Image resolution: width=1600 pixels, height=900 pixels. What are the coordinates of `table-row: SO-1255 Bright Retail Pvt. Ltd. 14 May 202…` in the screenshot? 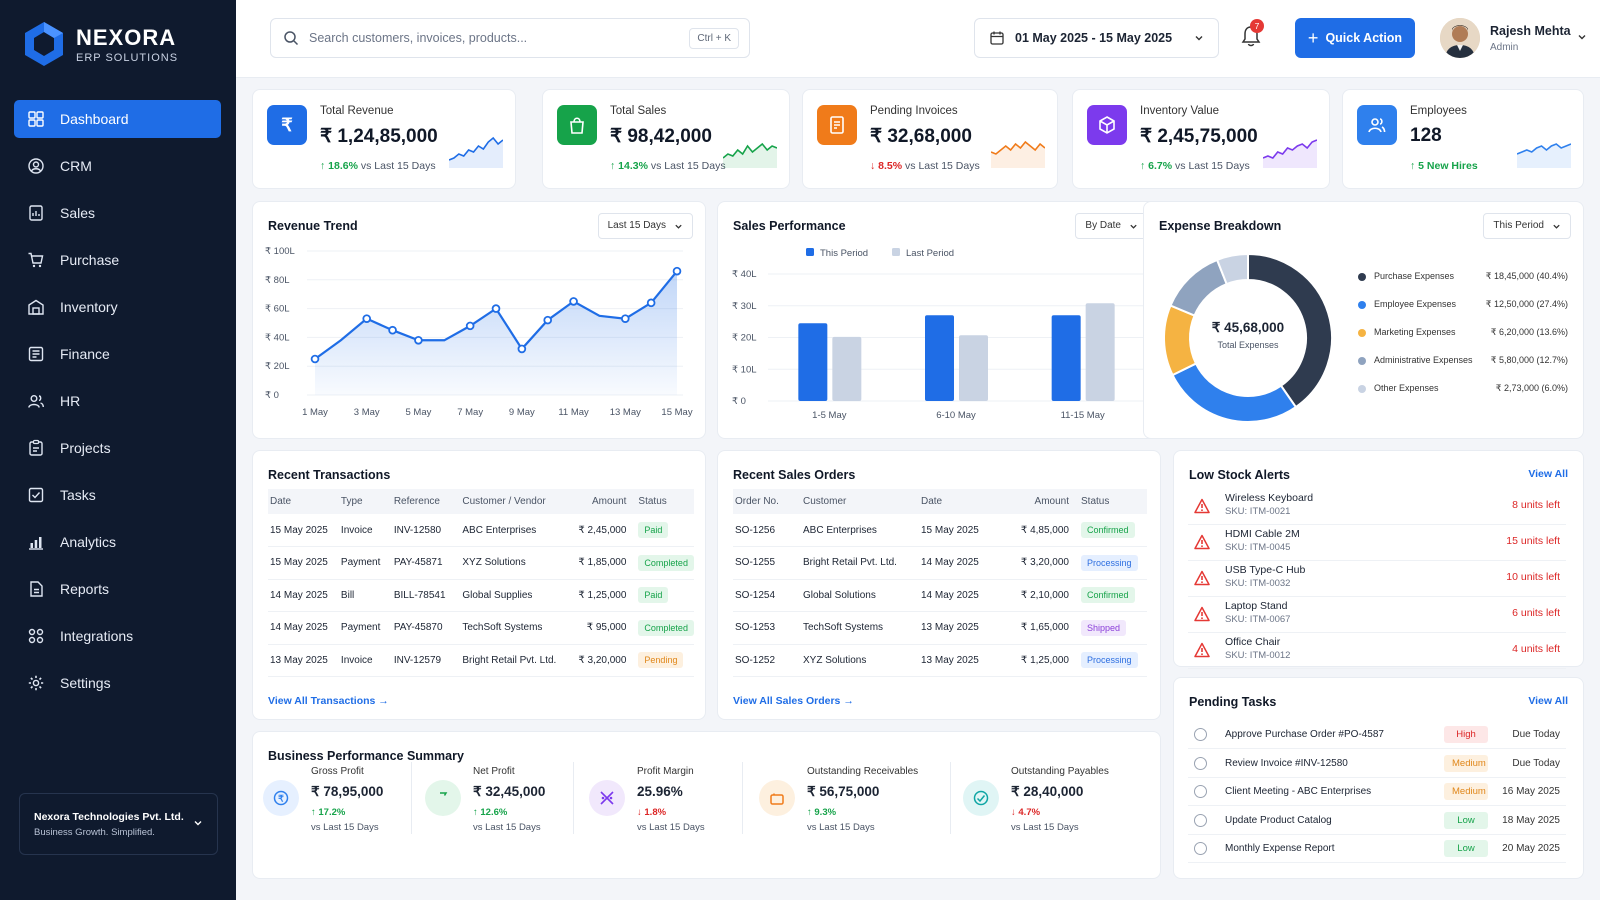 It's located at (940, 563).